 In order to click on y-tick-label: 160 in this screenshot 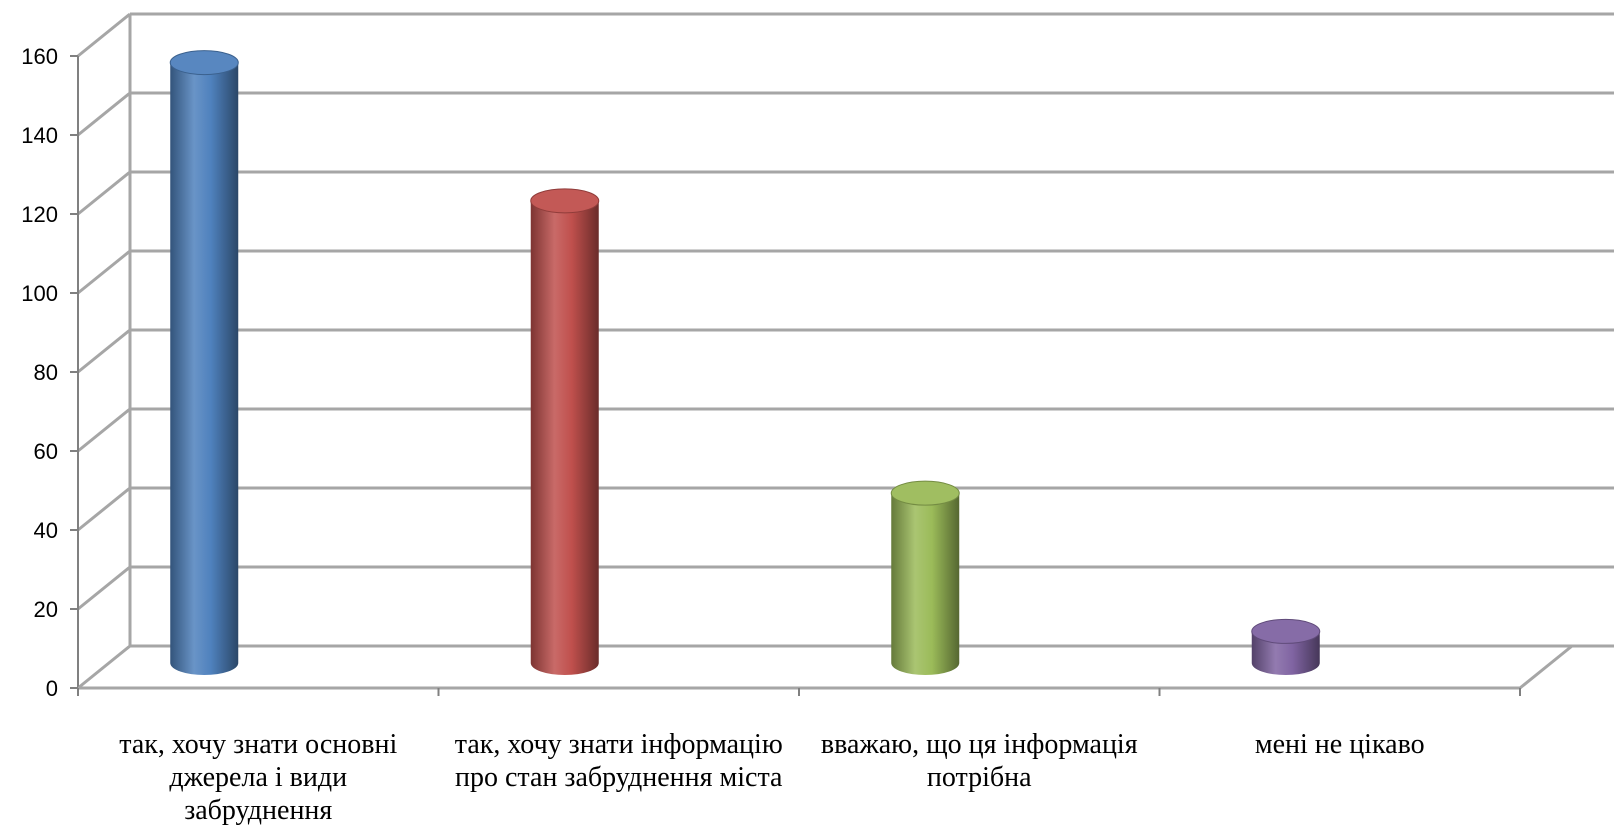, I will do `click(39, 56)`.